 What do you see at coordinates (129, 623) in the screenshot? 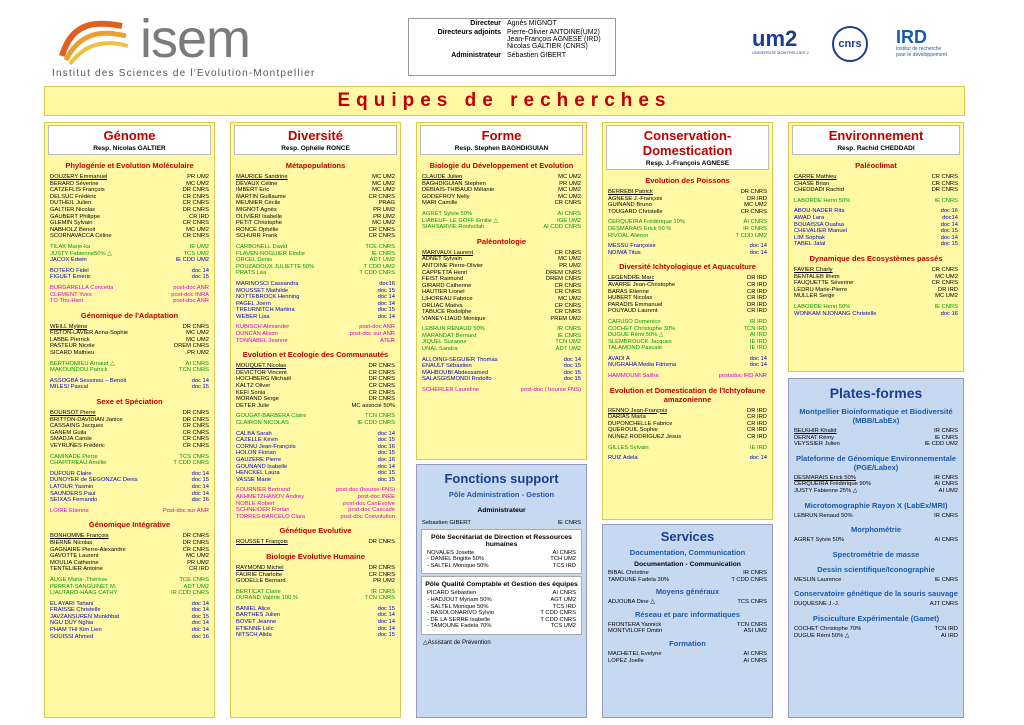
I see `person-row: NGU DUY Nghia doc 14` at bounding box center [129, 623].